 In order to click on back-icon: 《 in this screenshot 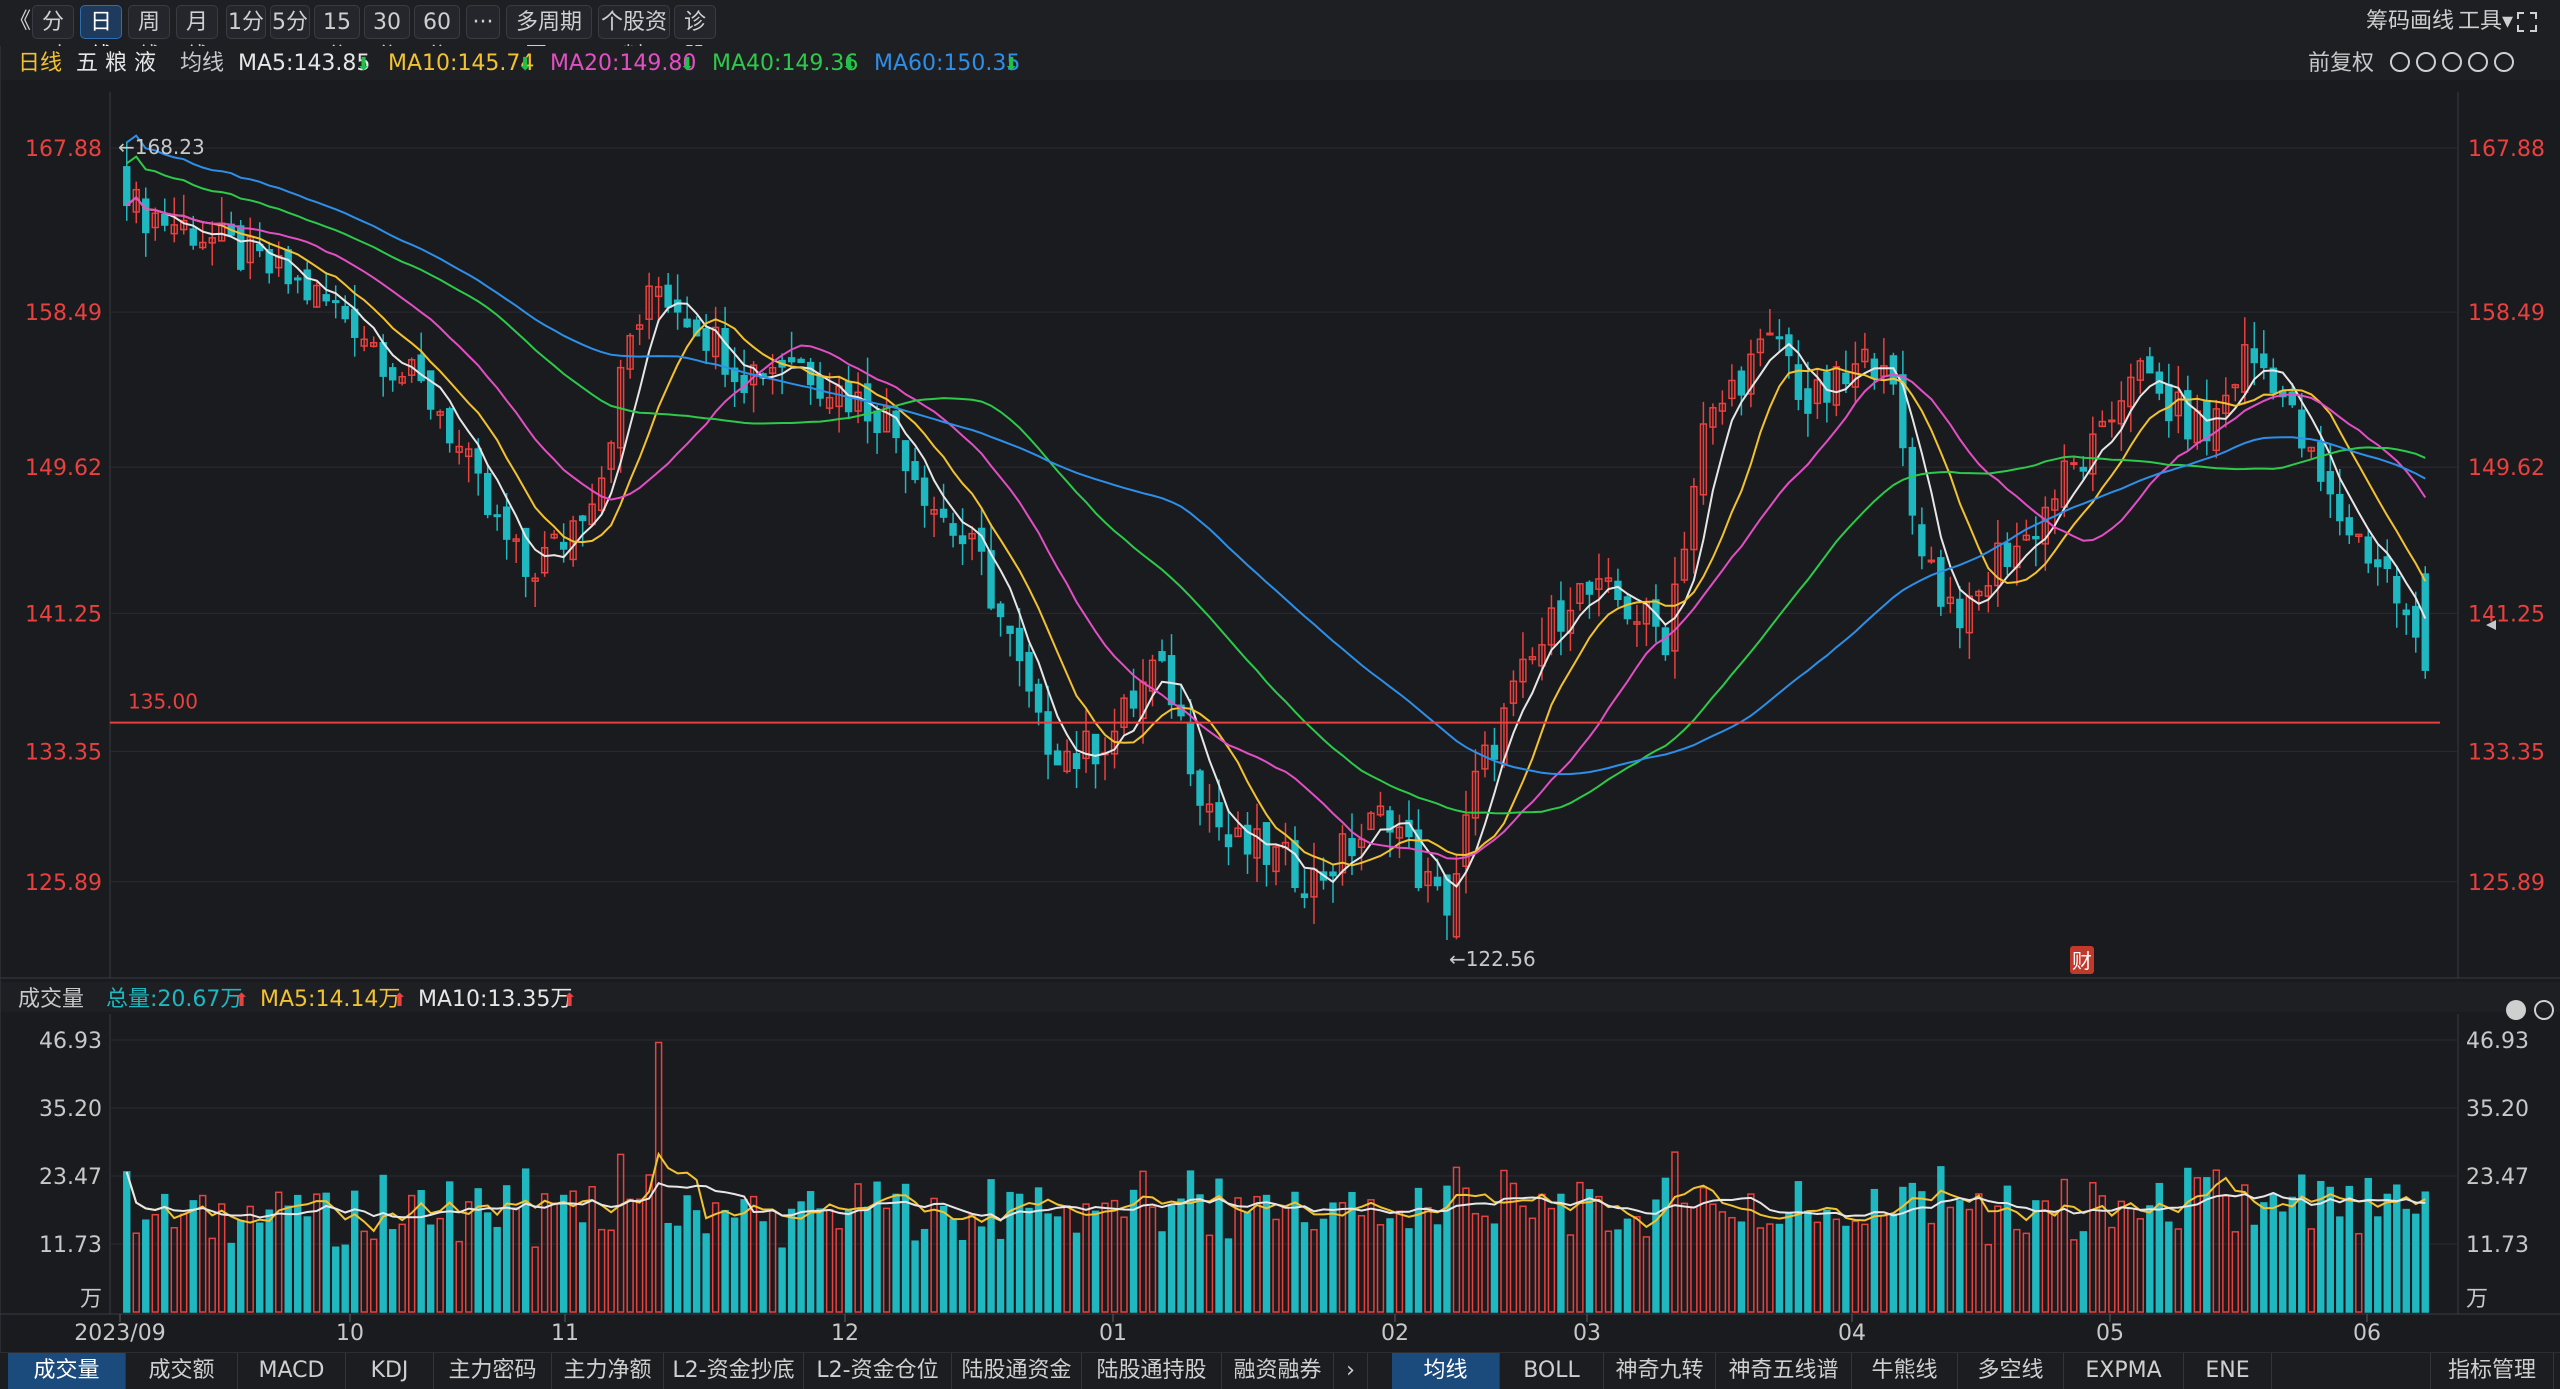, I will do `click(19, 21)`.